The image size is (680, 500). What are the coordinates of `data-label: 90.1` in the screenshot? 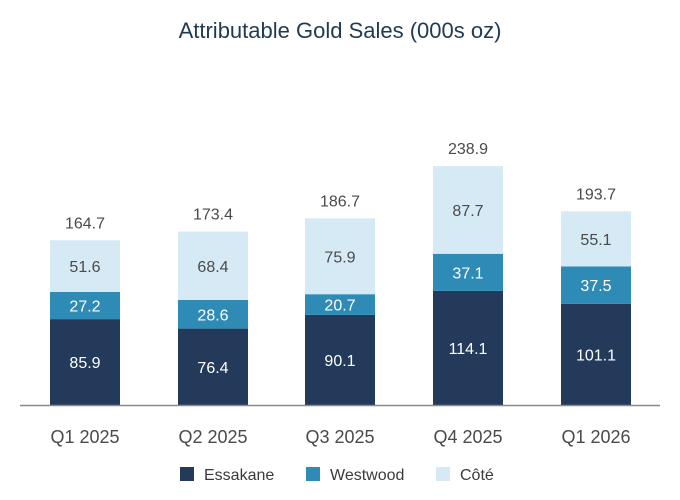 It's located at (339, 361).